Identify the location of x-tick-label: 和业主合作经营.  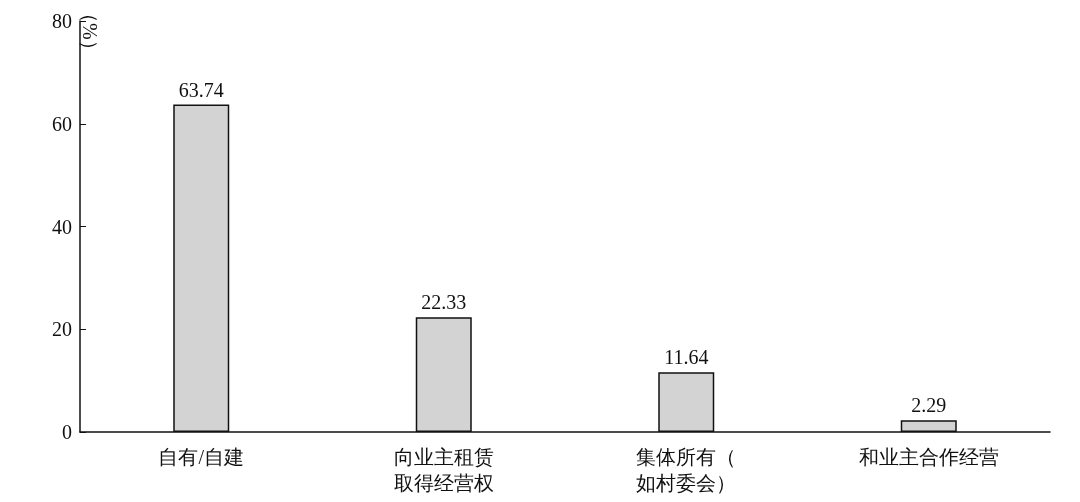
(928, 457).